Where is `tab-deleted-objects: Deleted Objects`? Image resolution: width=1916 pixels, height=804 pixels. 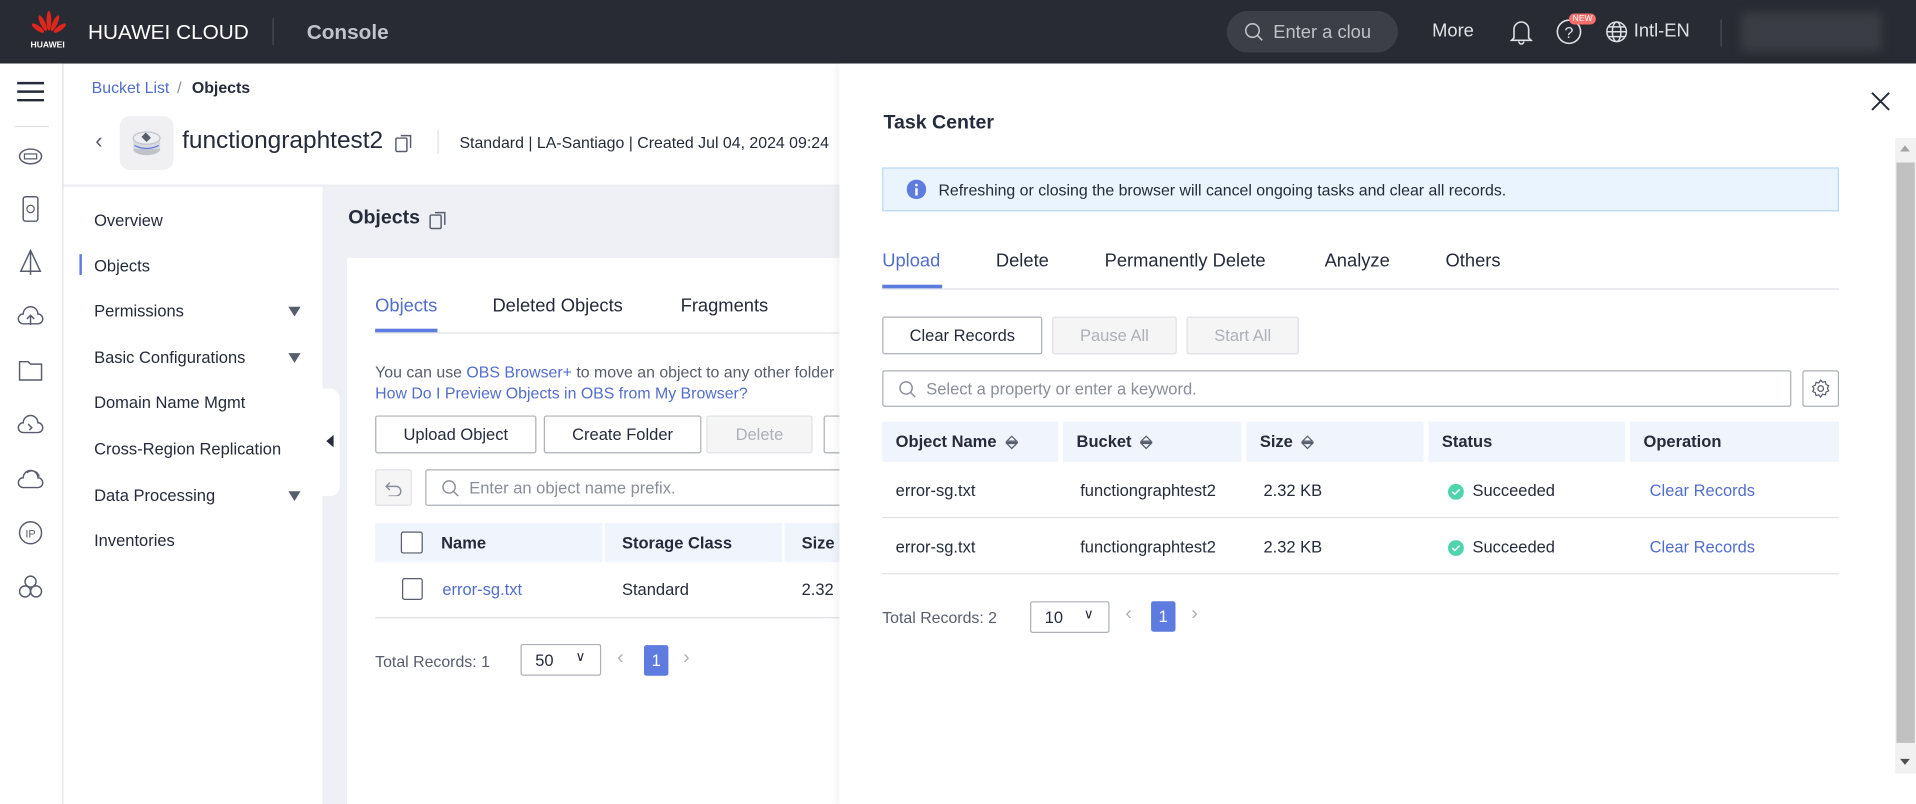
tab-deleted-objects: Deleted Objects is located at coordinates (557, 306).